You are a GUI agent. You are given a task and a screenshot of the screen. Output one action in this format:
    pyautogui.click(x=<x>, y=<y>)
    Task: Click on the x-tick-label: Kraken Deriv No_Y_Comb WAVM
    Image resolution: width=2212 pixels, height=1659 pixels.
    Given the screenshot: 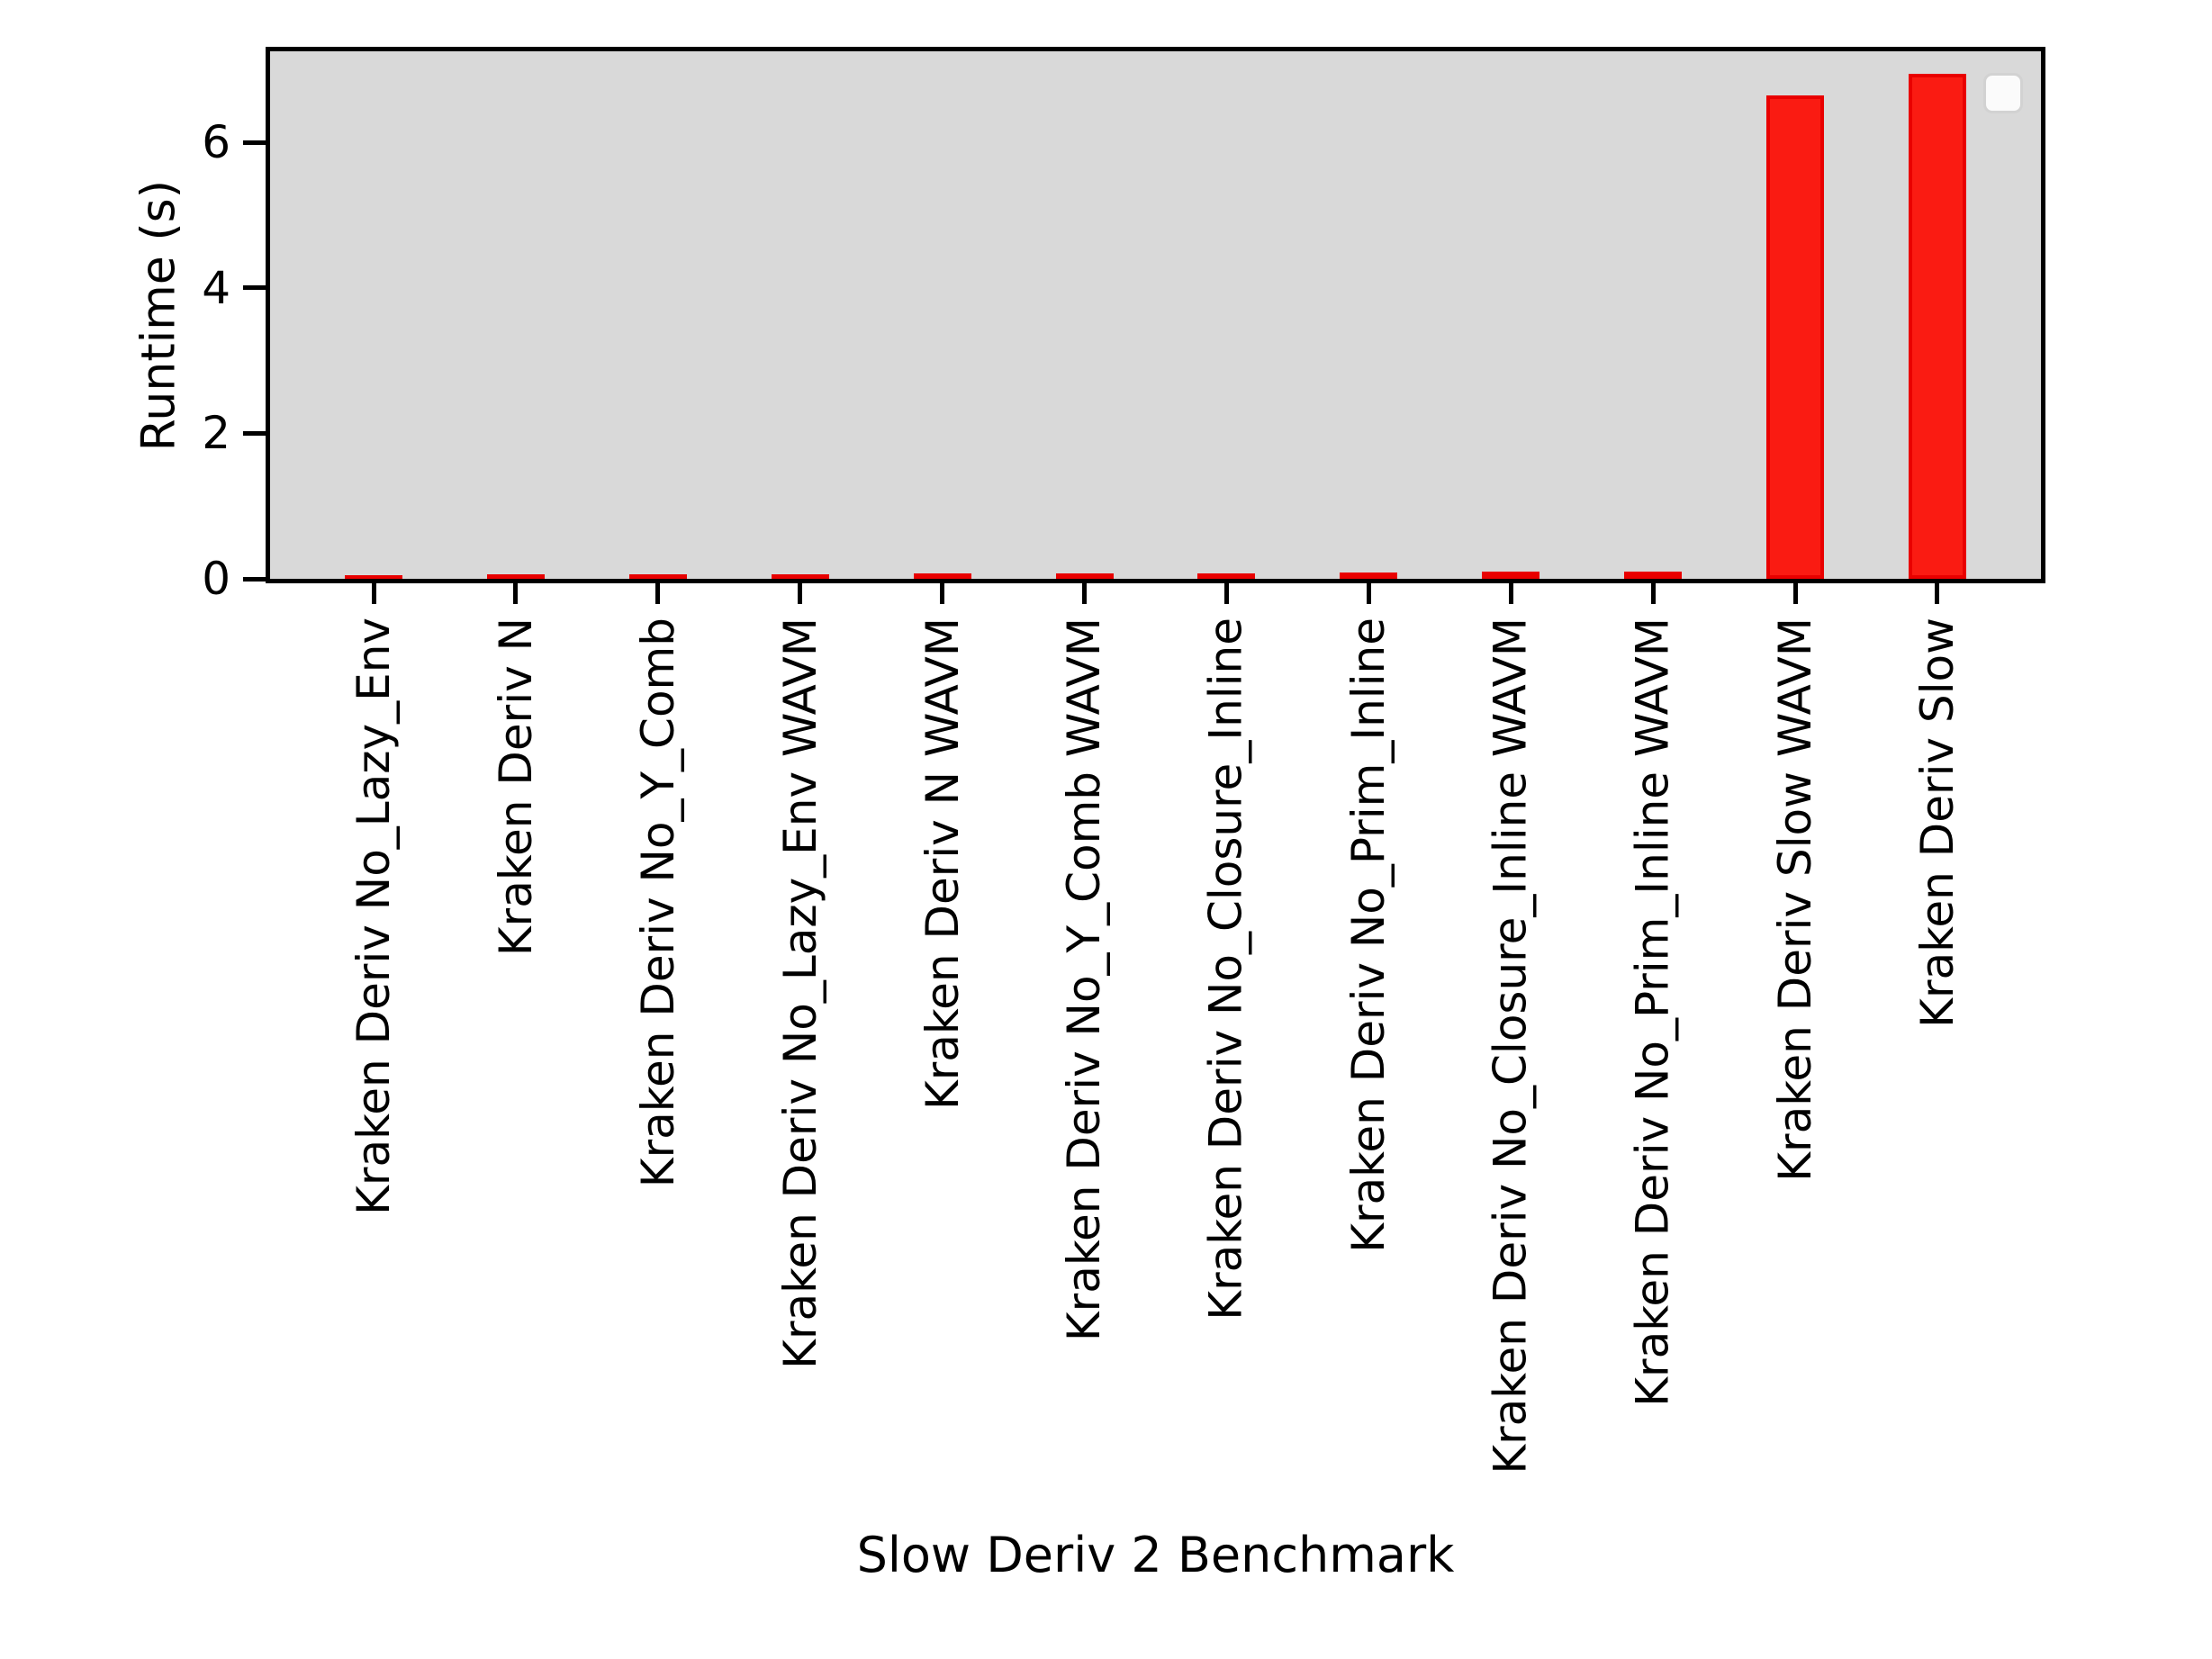 What is the action you would take?
    pyautogui.click(x=1084, y=980)
    